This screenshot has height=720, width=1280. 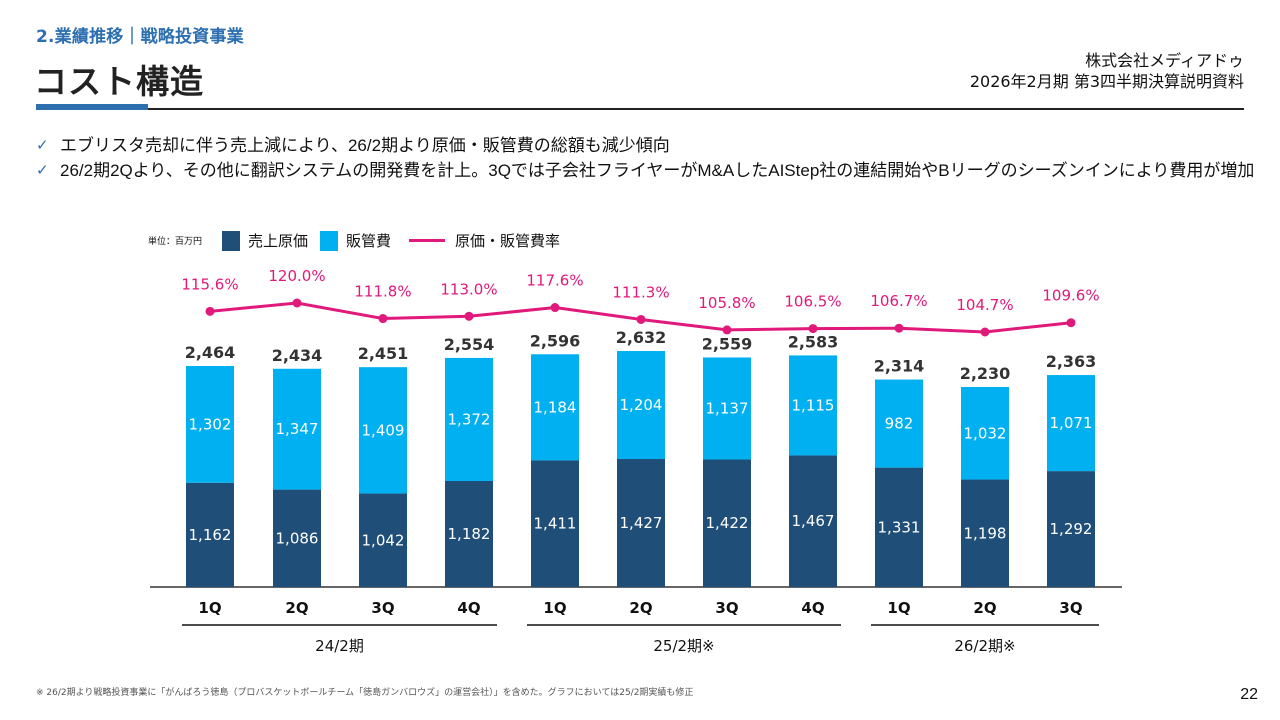 I want to click on data-label-cost-of-sales: 1,467, so click(x=813, y=521).